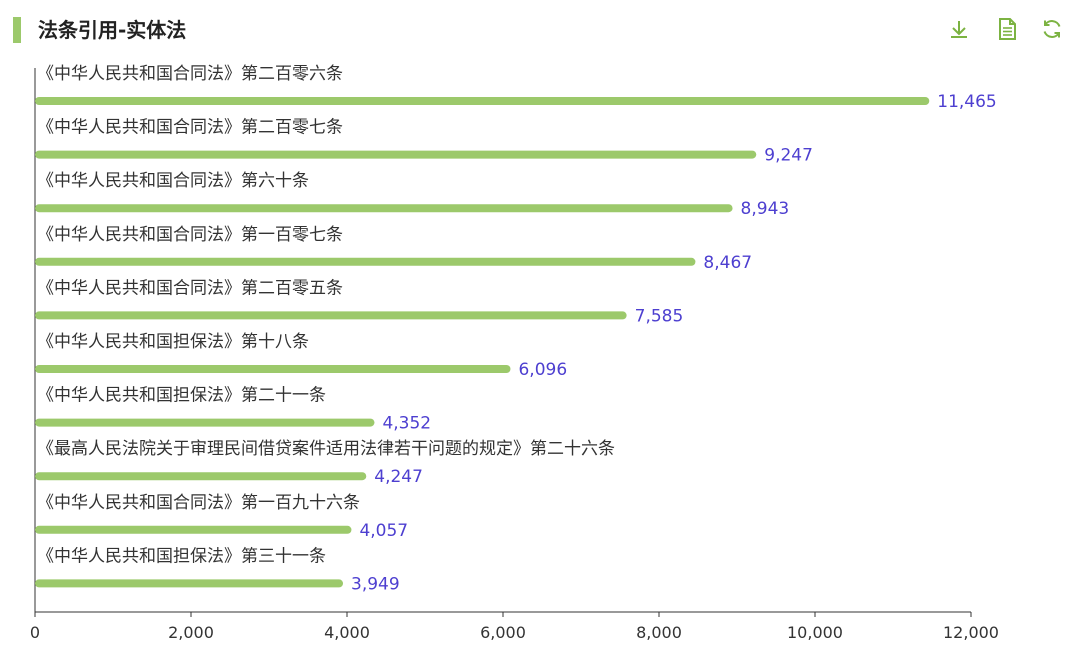 The image size is (1080, 658). What do you see at coordinates (659, 632) in the screenshot?
I see `x-tick-label: 8,000` at bounding box center [659, 632].